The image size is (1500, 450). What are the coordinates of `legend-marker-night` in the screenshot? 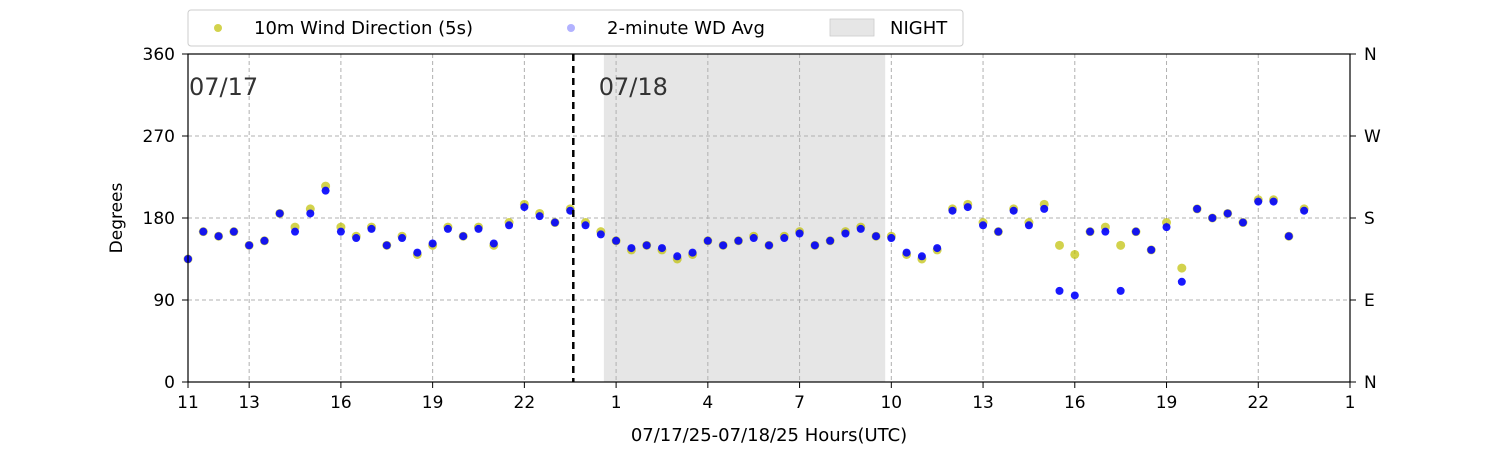 It's located at (852, 27).